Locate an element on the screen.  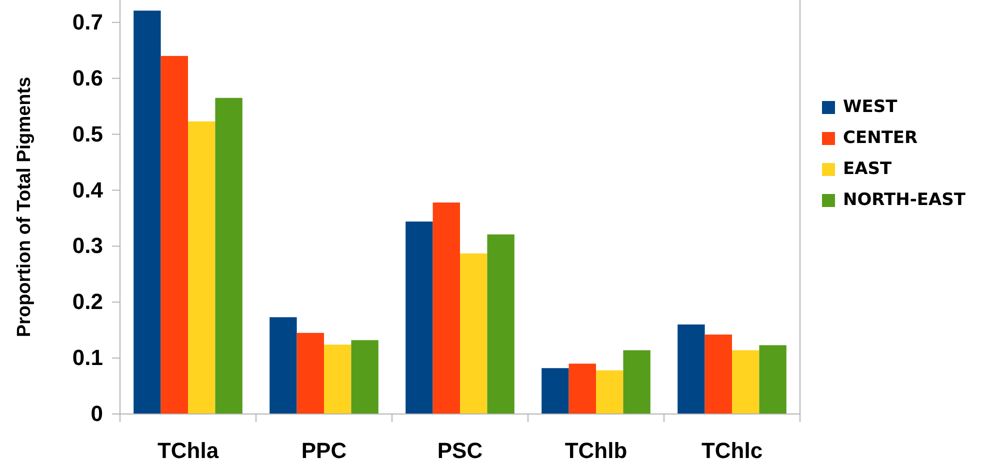
x-tick-label: TChla is located at coordinates (188, 450).